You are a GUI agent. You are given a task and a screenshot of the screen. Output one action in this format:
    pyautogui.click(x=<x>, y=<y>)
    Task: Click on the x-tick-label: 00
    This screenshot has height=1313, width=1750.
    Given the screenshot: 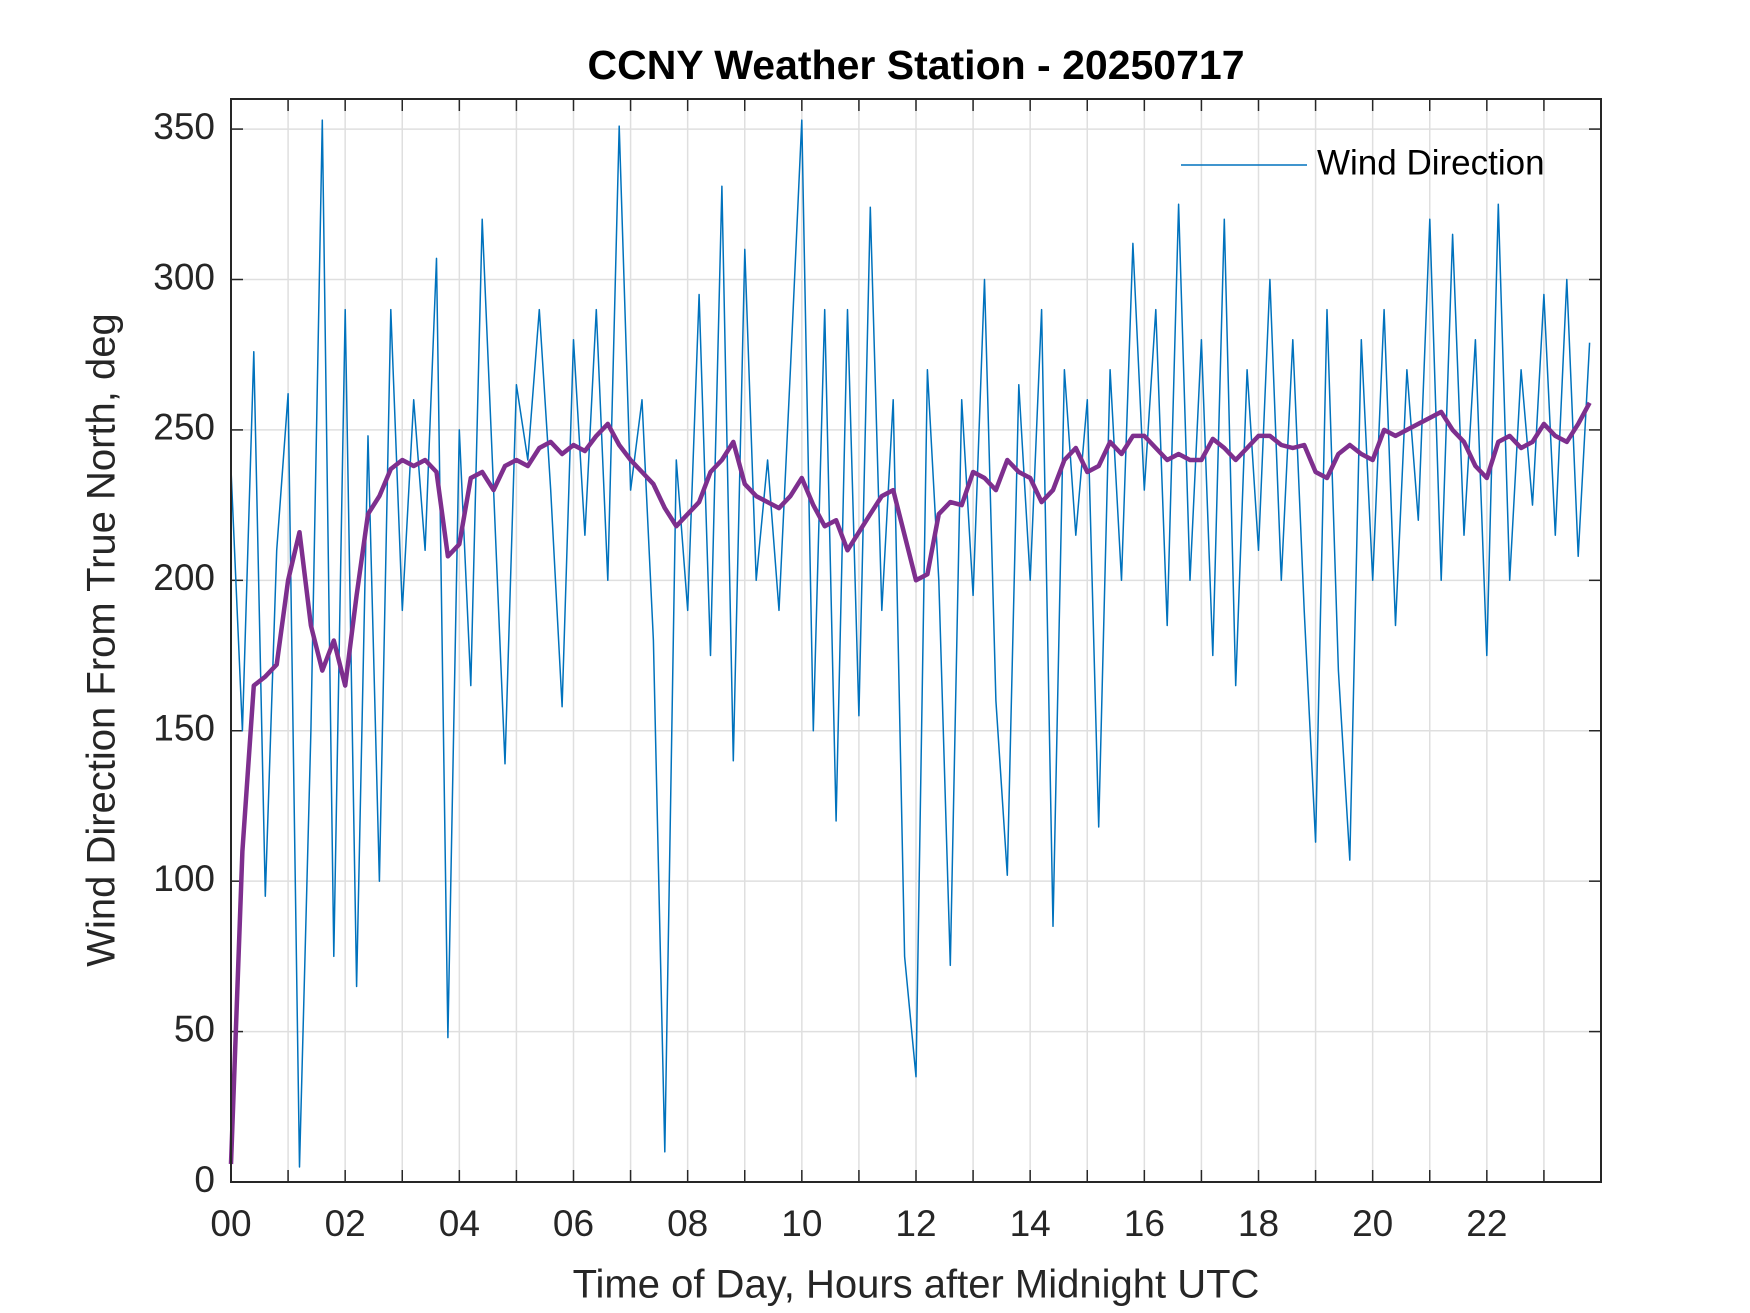 What is the action you would take?
    pyautogui.click(x=230, y=1223)
    